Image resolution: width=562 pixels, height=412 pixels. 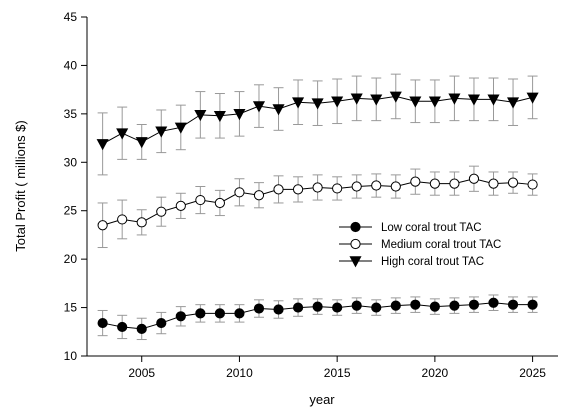 What do you see at coordinates (441, 245) in the screenshot?
I see `legend-label: Medium coral trout TAC` at bounding box center [441, 245].